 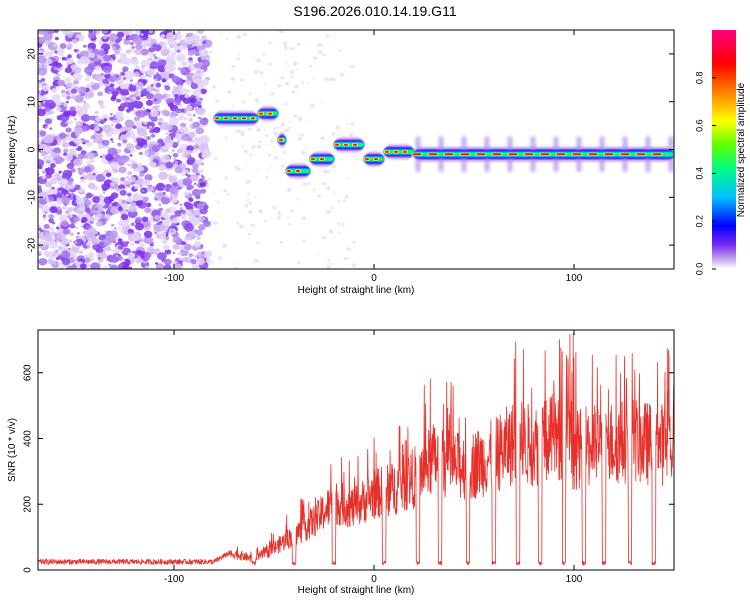 What do you see at coordinates (699, 221) in the screenshot?
I see `colorbar-tick-label: 0.2` at bounding box center [699, 221].